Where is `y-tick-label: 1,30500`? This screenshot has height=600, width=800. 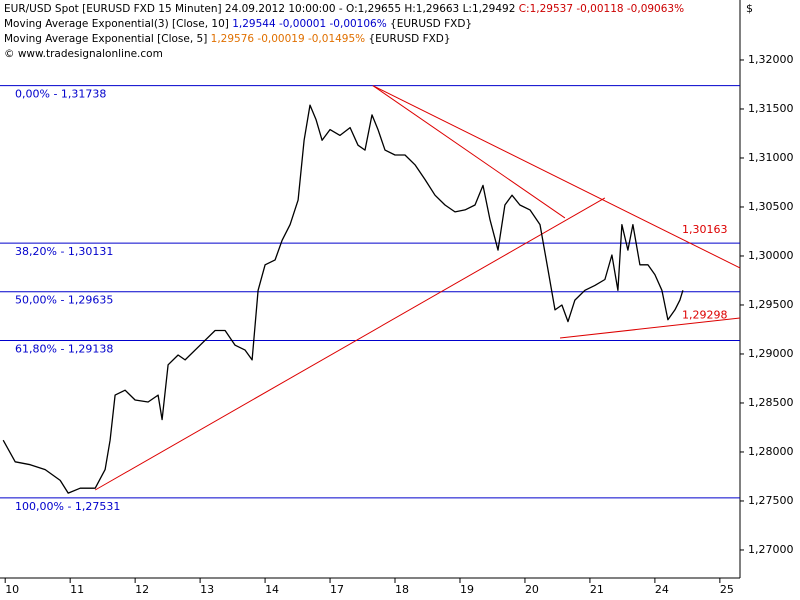
y-tick-label: 1,30500 is located at coordinates (771, 206).